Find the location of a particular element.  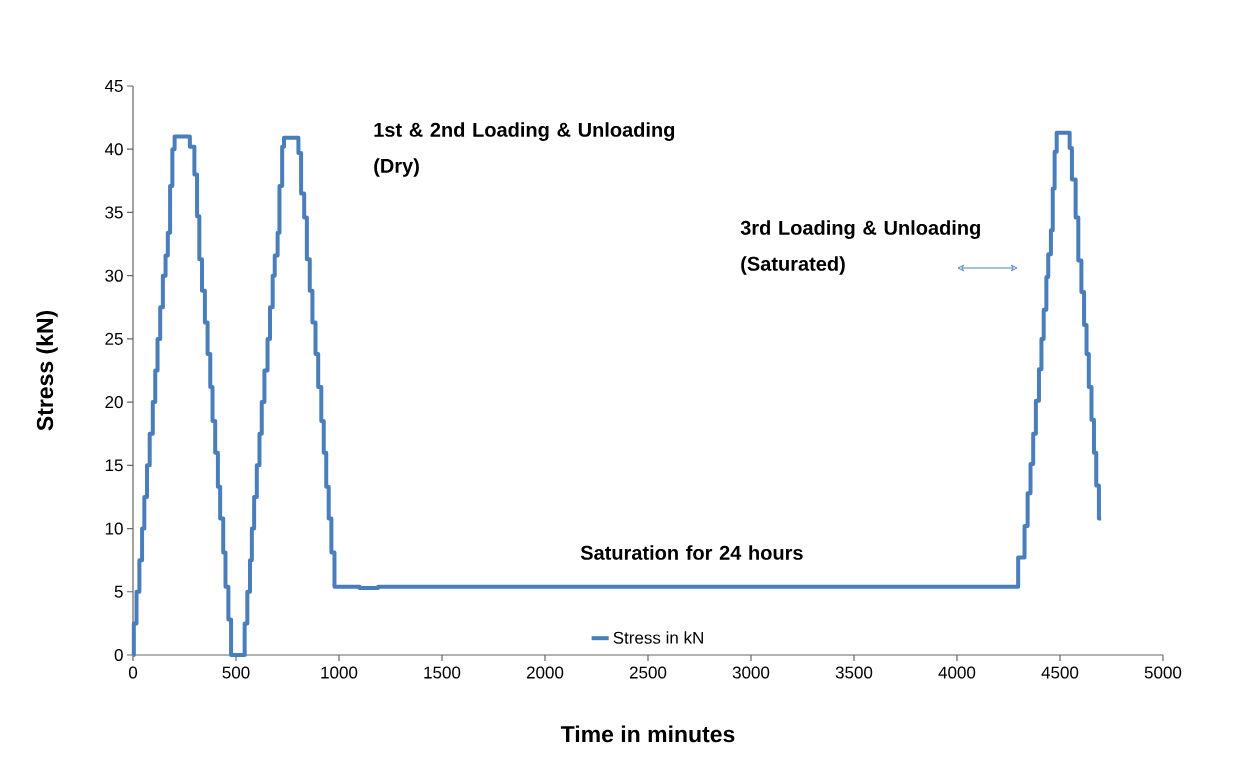

y-tick-label: 5 is located at coordinates (118, 591).